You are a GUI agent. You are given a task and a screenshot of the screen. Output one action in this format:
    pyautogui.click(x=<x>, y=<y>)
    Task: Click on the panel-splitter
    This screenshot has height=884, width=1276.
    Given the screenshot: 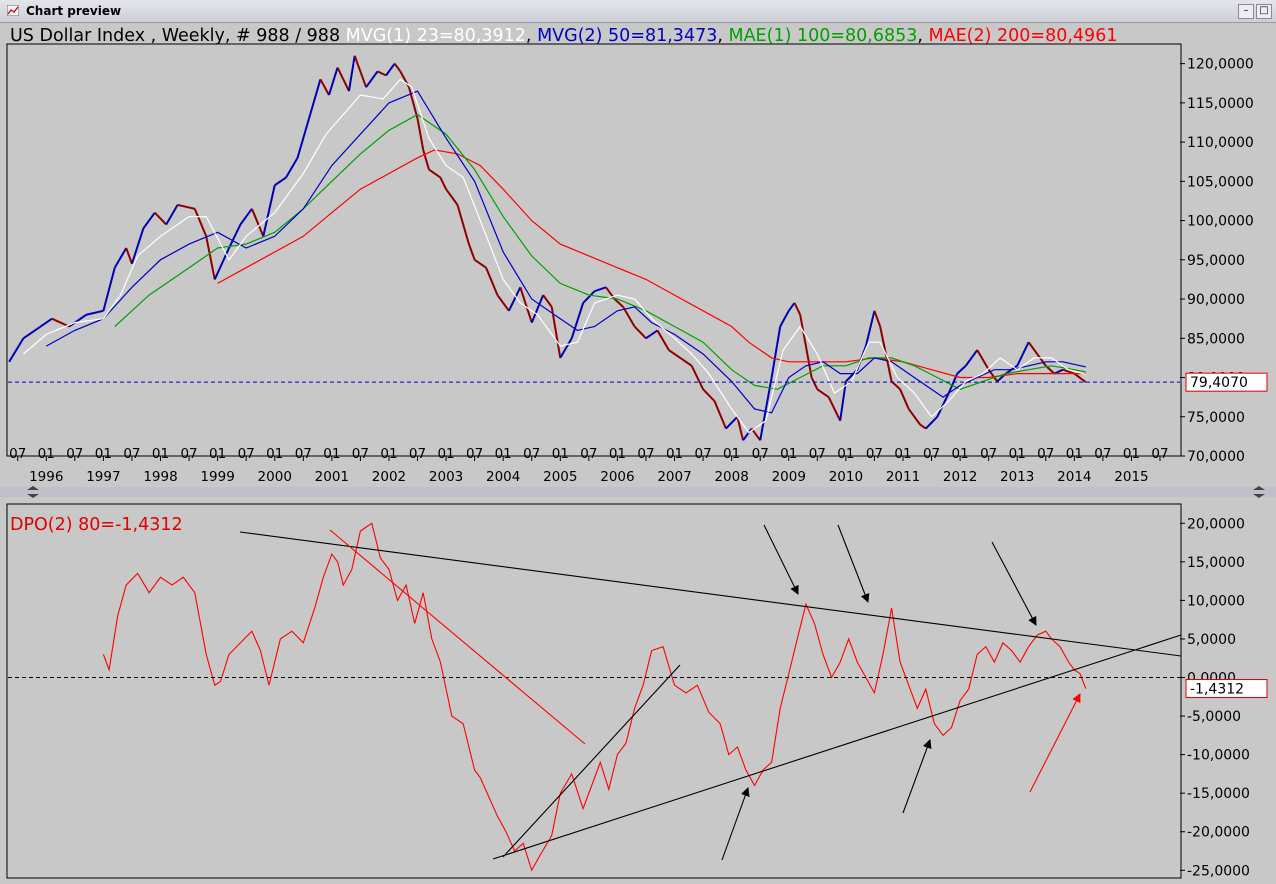 What is the action you would take?
    pyautogui.click(x=638, y=492)
    